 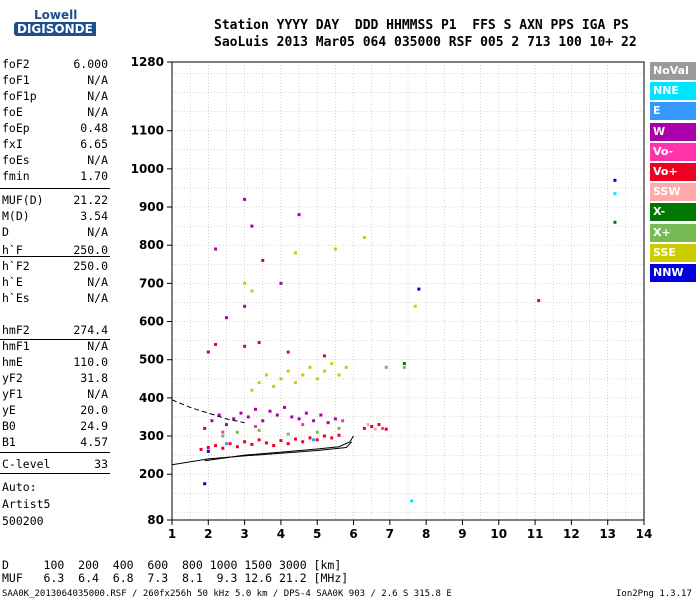 What do you see at coordinates (55, 378) in the screenshot?
I see `param-row: yF2 31.8` at bounding box center [55, 378].